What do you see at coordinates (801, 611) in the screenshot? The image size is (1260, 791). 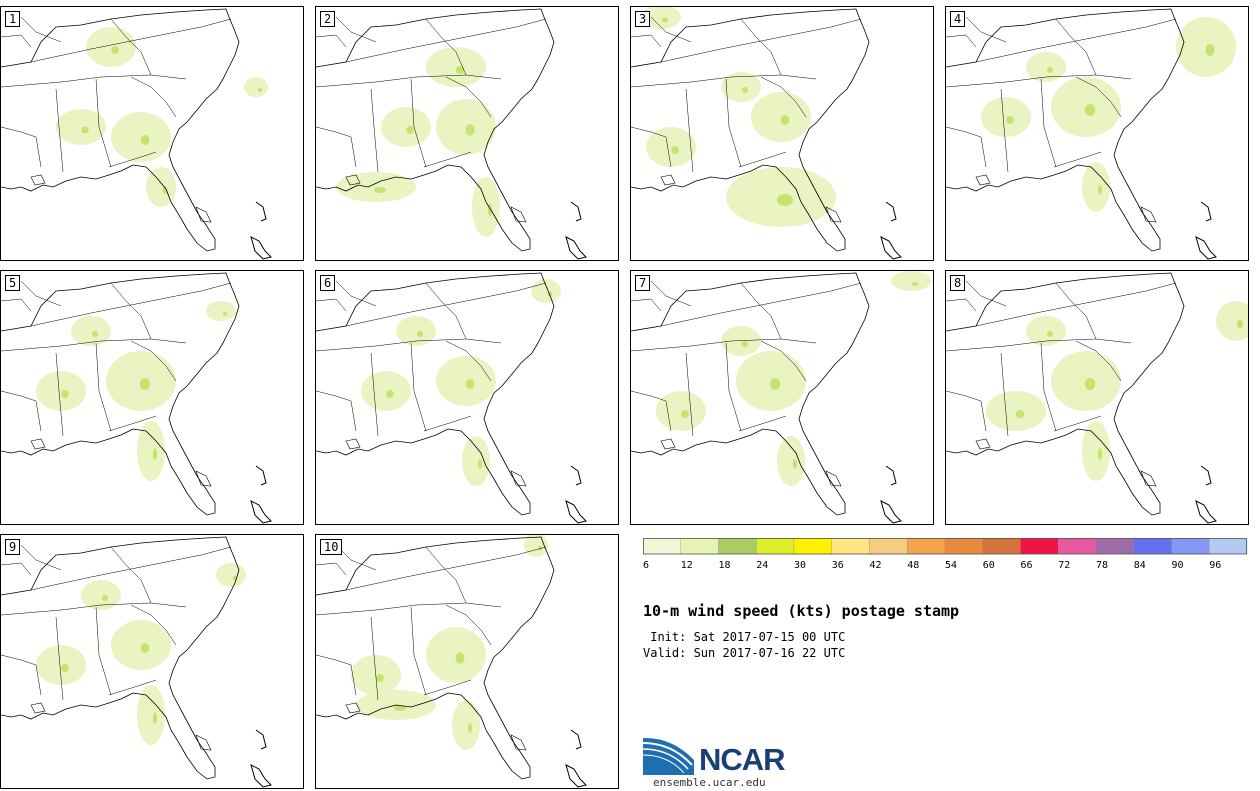 I see `map-title: 10-m wind speed (kts) postage stamp` at bounding box center [801, 611].